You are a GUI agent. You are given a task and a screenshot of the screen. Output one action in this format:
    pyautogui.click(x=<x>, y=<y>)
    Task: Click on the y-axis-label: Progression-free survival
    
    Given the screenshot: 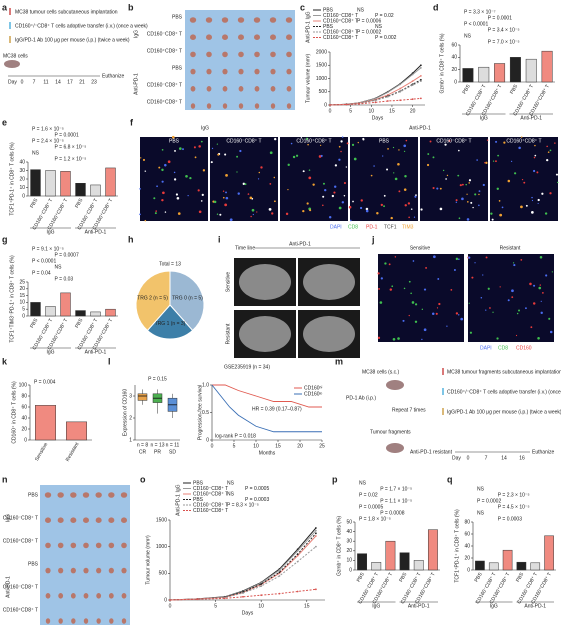 What is the action you would take?
    pyautogui.click(x=200, y=412)
    